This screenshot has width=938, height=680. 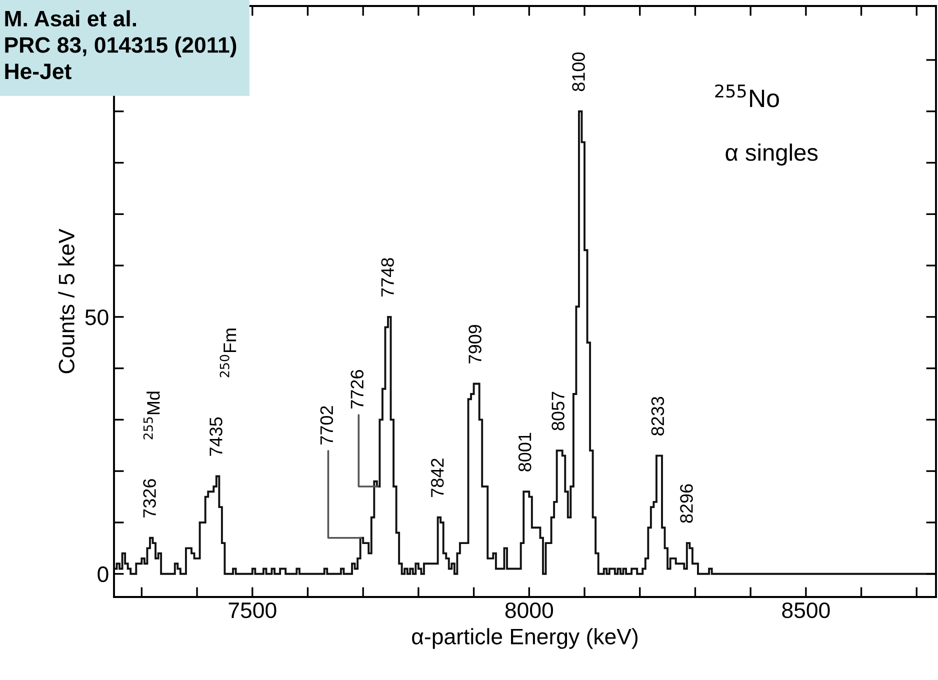 What do you see at coordinates (216, 436) in the screenshot?
I see `annotation: 7435` at bounding box center [216, 436].